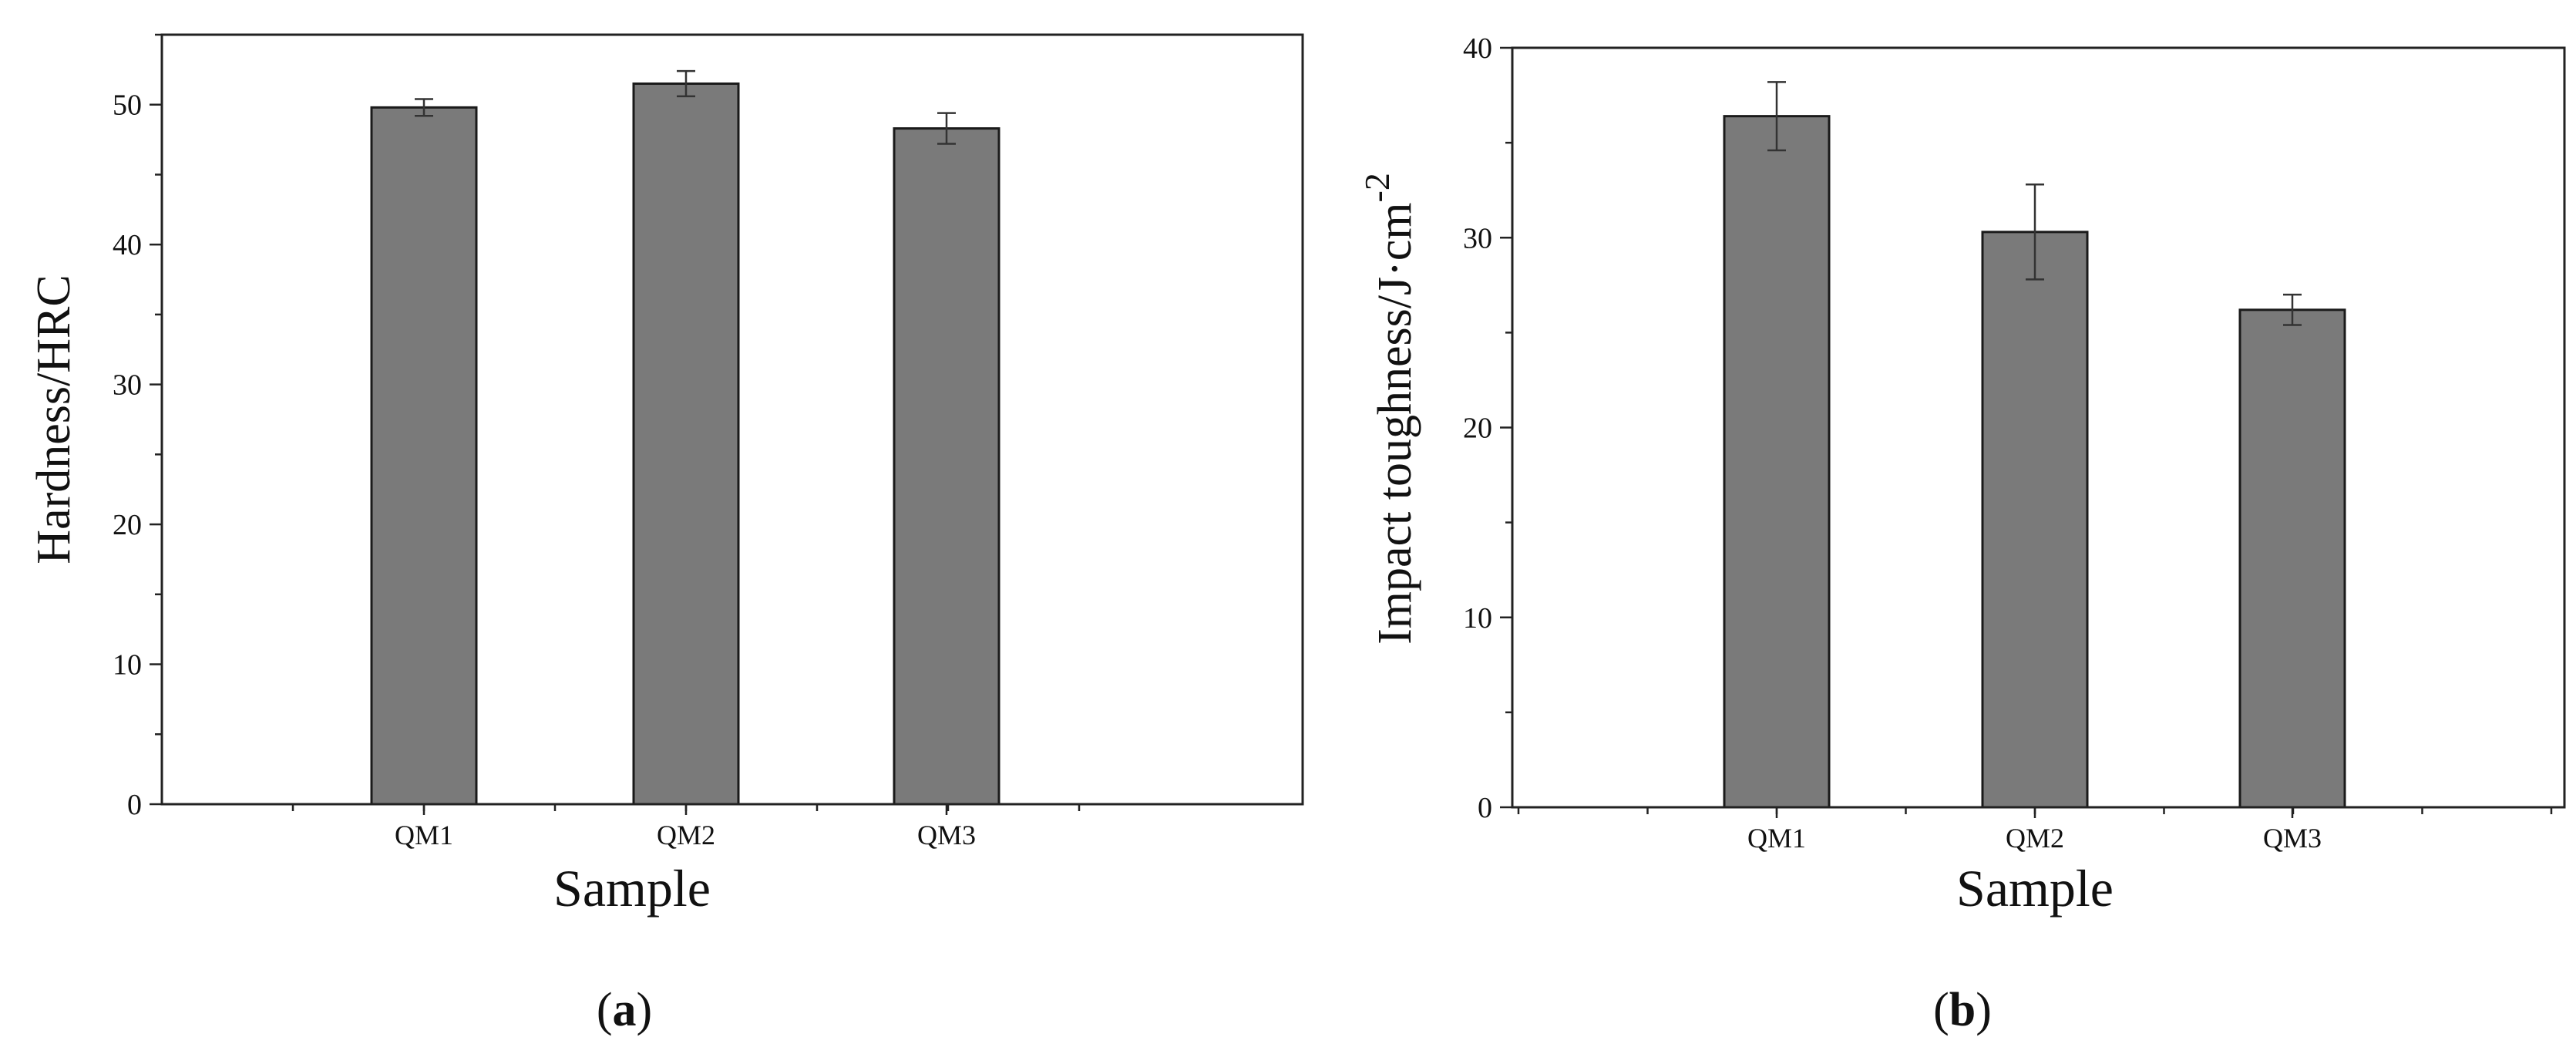 The image size is (2576, 1054). I want to click on y-axis-title-b-main: Impact toughness/J·cm, so click(1395, 423).